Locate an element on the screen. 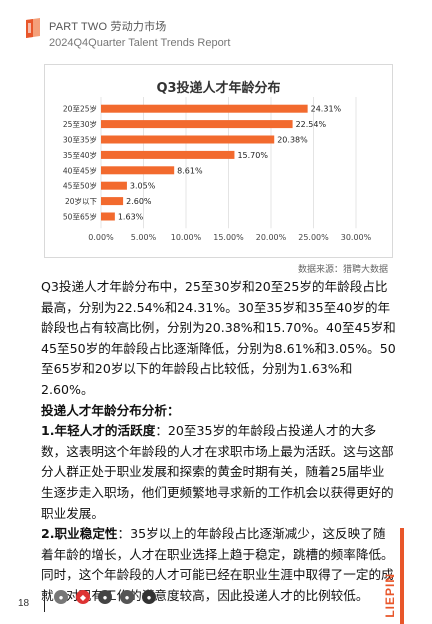 This screenshot has height=624, width=432. brand-sidebar: LIEPIN is located at coordinates (391, 576).